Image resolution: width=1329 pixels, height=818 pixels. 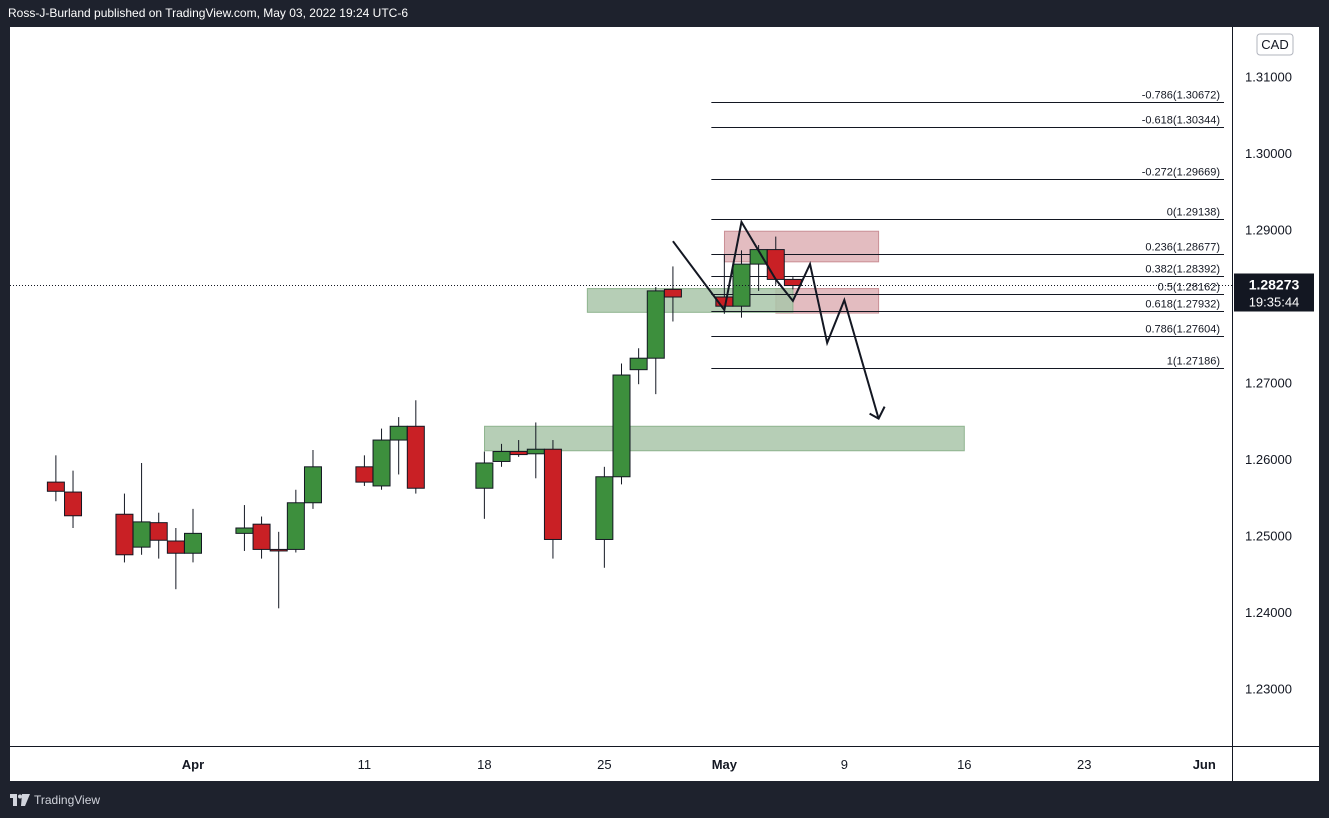 I want to click on time-tick-label: May, so click(x=725, y=764).